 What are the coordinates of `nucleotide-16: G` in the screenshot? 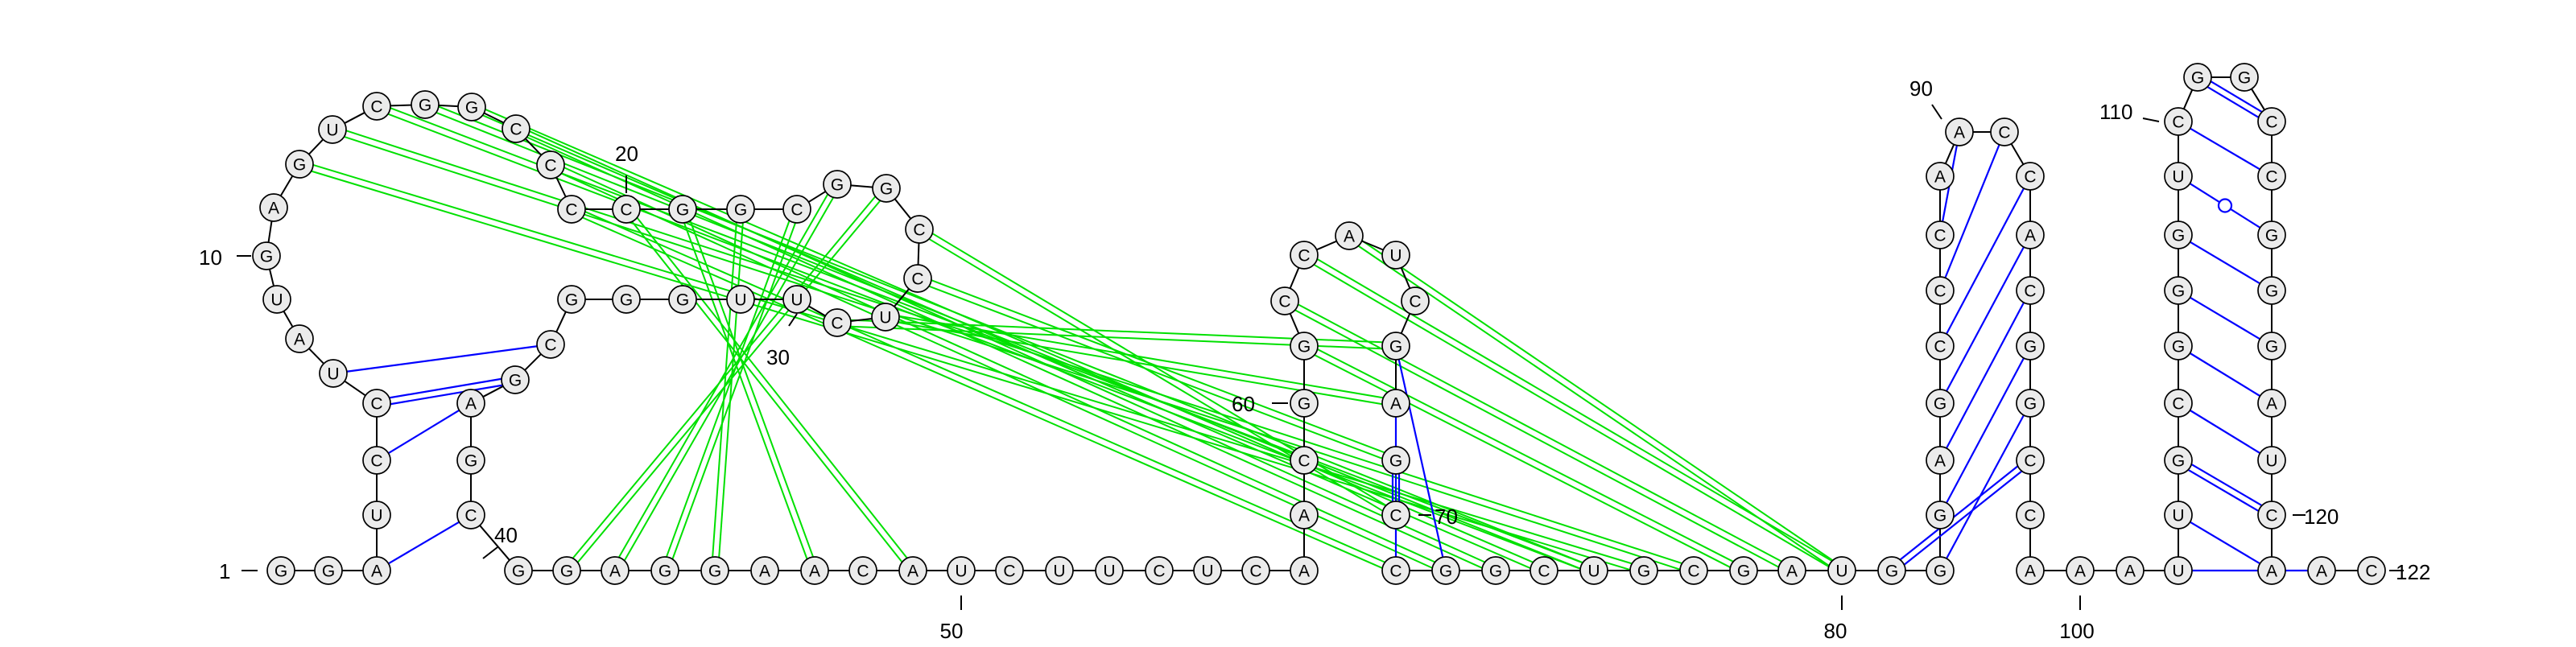 It's located at (471, 107).